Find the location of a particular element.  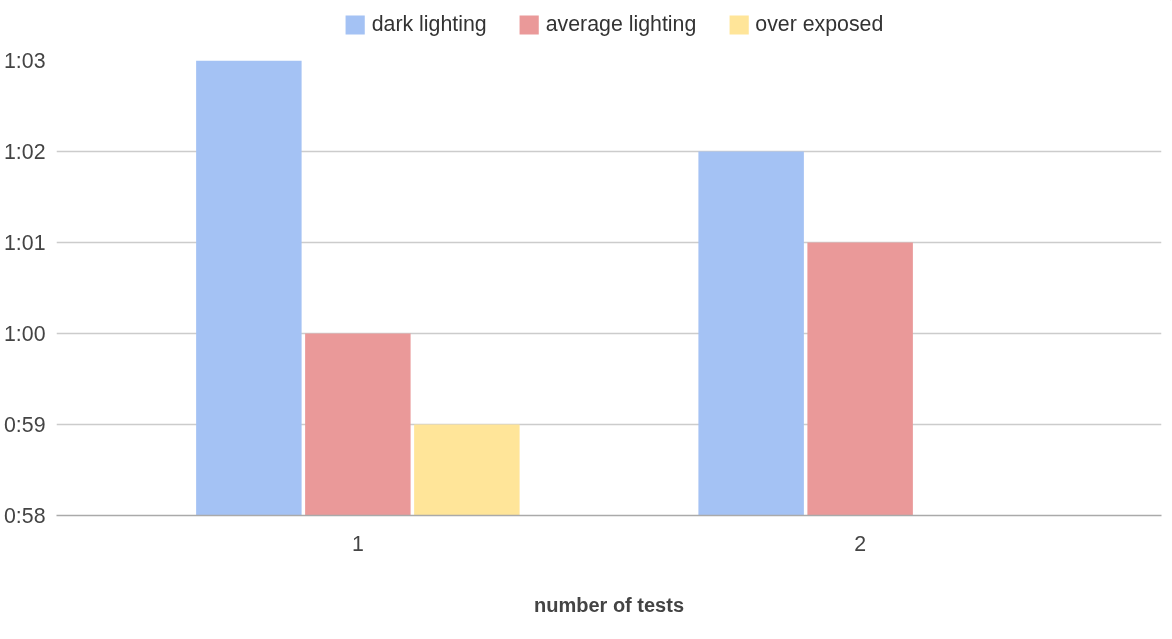

x-axis-title: number of tests is located at coordinates (609, 604).